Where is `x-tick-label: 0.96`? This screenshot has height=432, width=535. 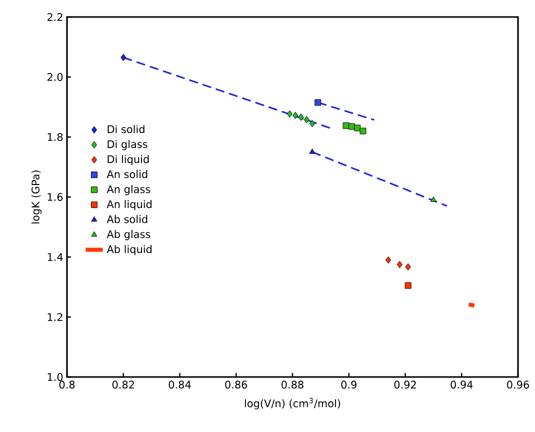
x-tick-label: 0.96 is located at coordinates (518, 384).